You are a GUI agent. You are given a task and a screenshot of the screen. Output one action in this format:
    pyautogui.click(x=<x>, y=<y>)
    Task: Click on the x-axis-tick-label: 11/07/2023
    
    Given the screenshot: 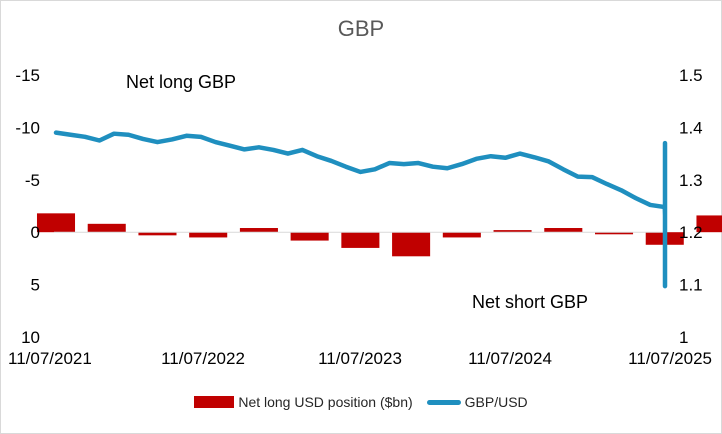 What is the action you would take?
    pyautogui.click(x=360, y=358)
    